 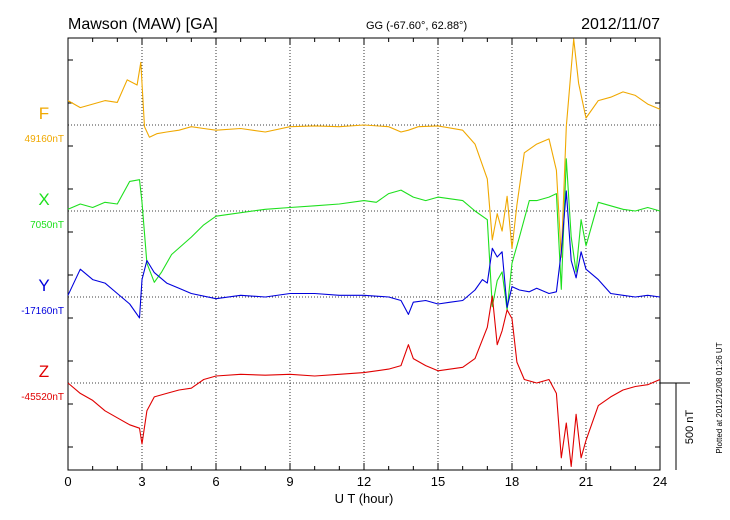 What do you see at coordinates (42, 311) in the screenshot?
I see `series-baseline-Y: -17160nT` at bounding box center [42, 311].